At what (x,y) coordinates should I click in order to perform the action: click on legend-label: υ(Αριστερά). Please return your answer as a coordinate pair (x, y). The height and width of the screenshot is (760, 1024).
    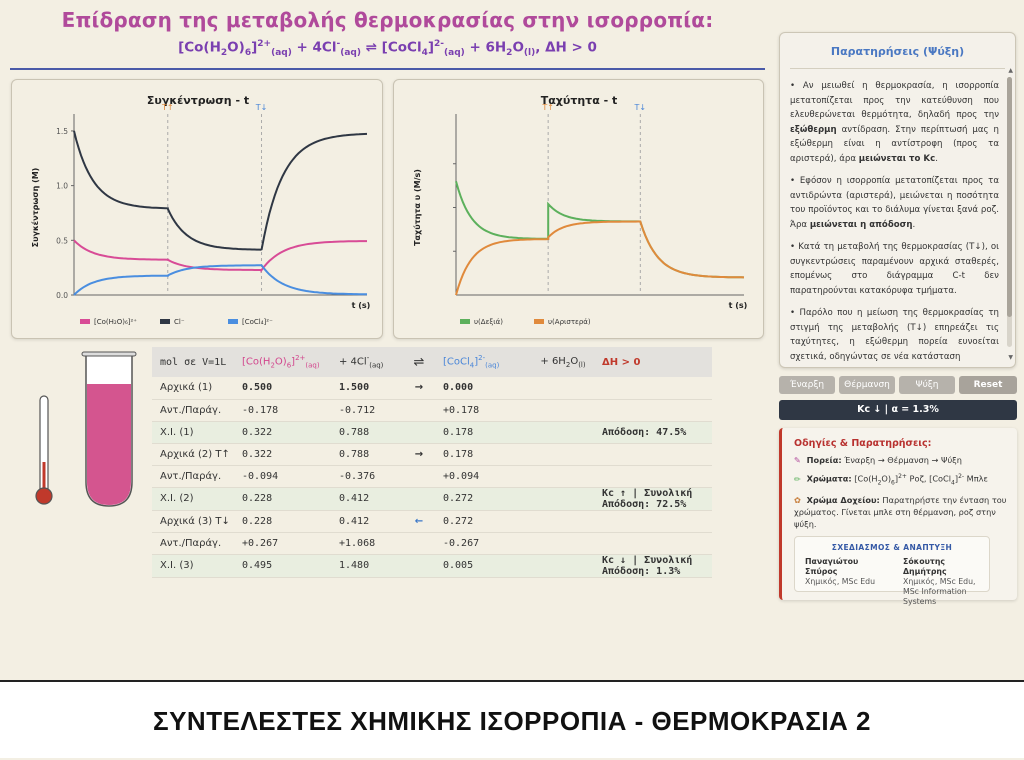
    Looking at the image, I should click on (569, 322).